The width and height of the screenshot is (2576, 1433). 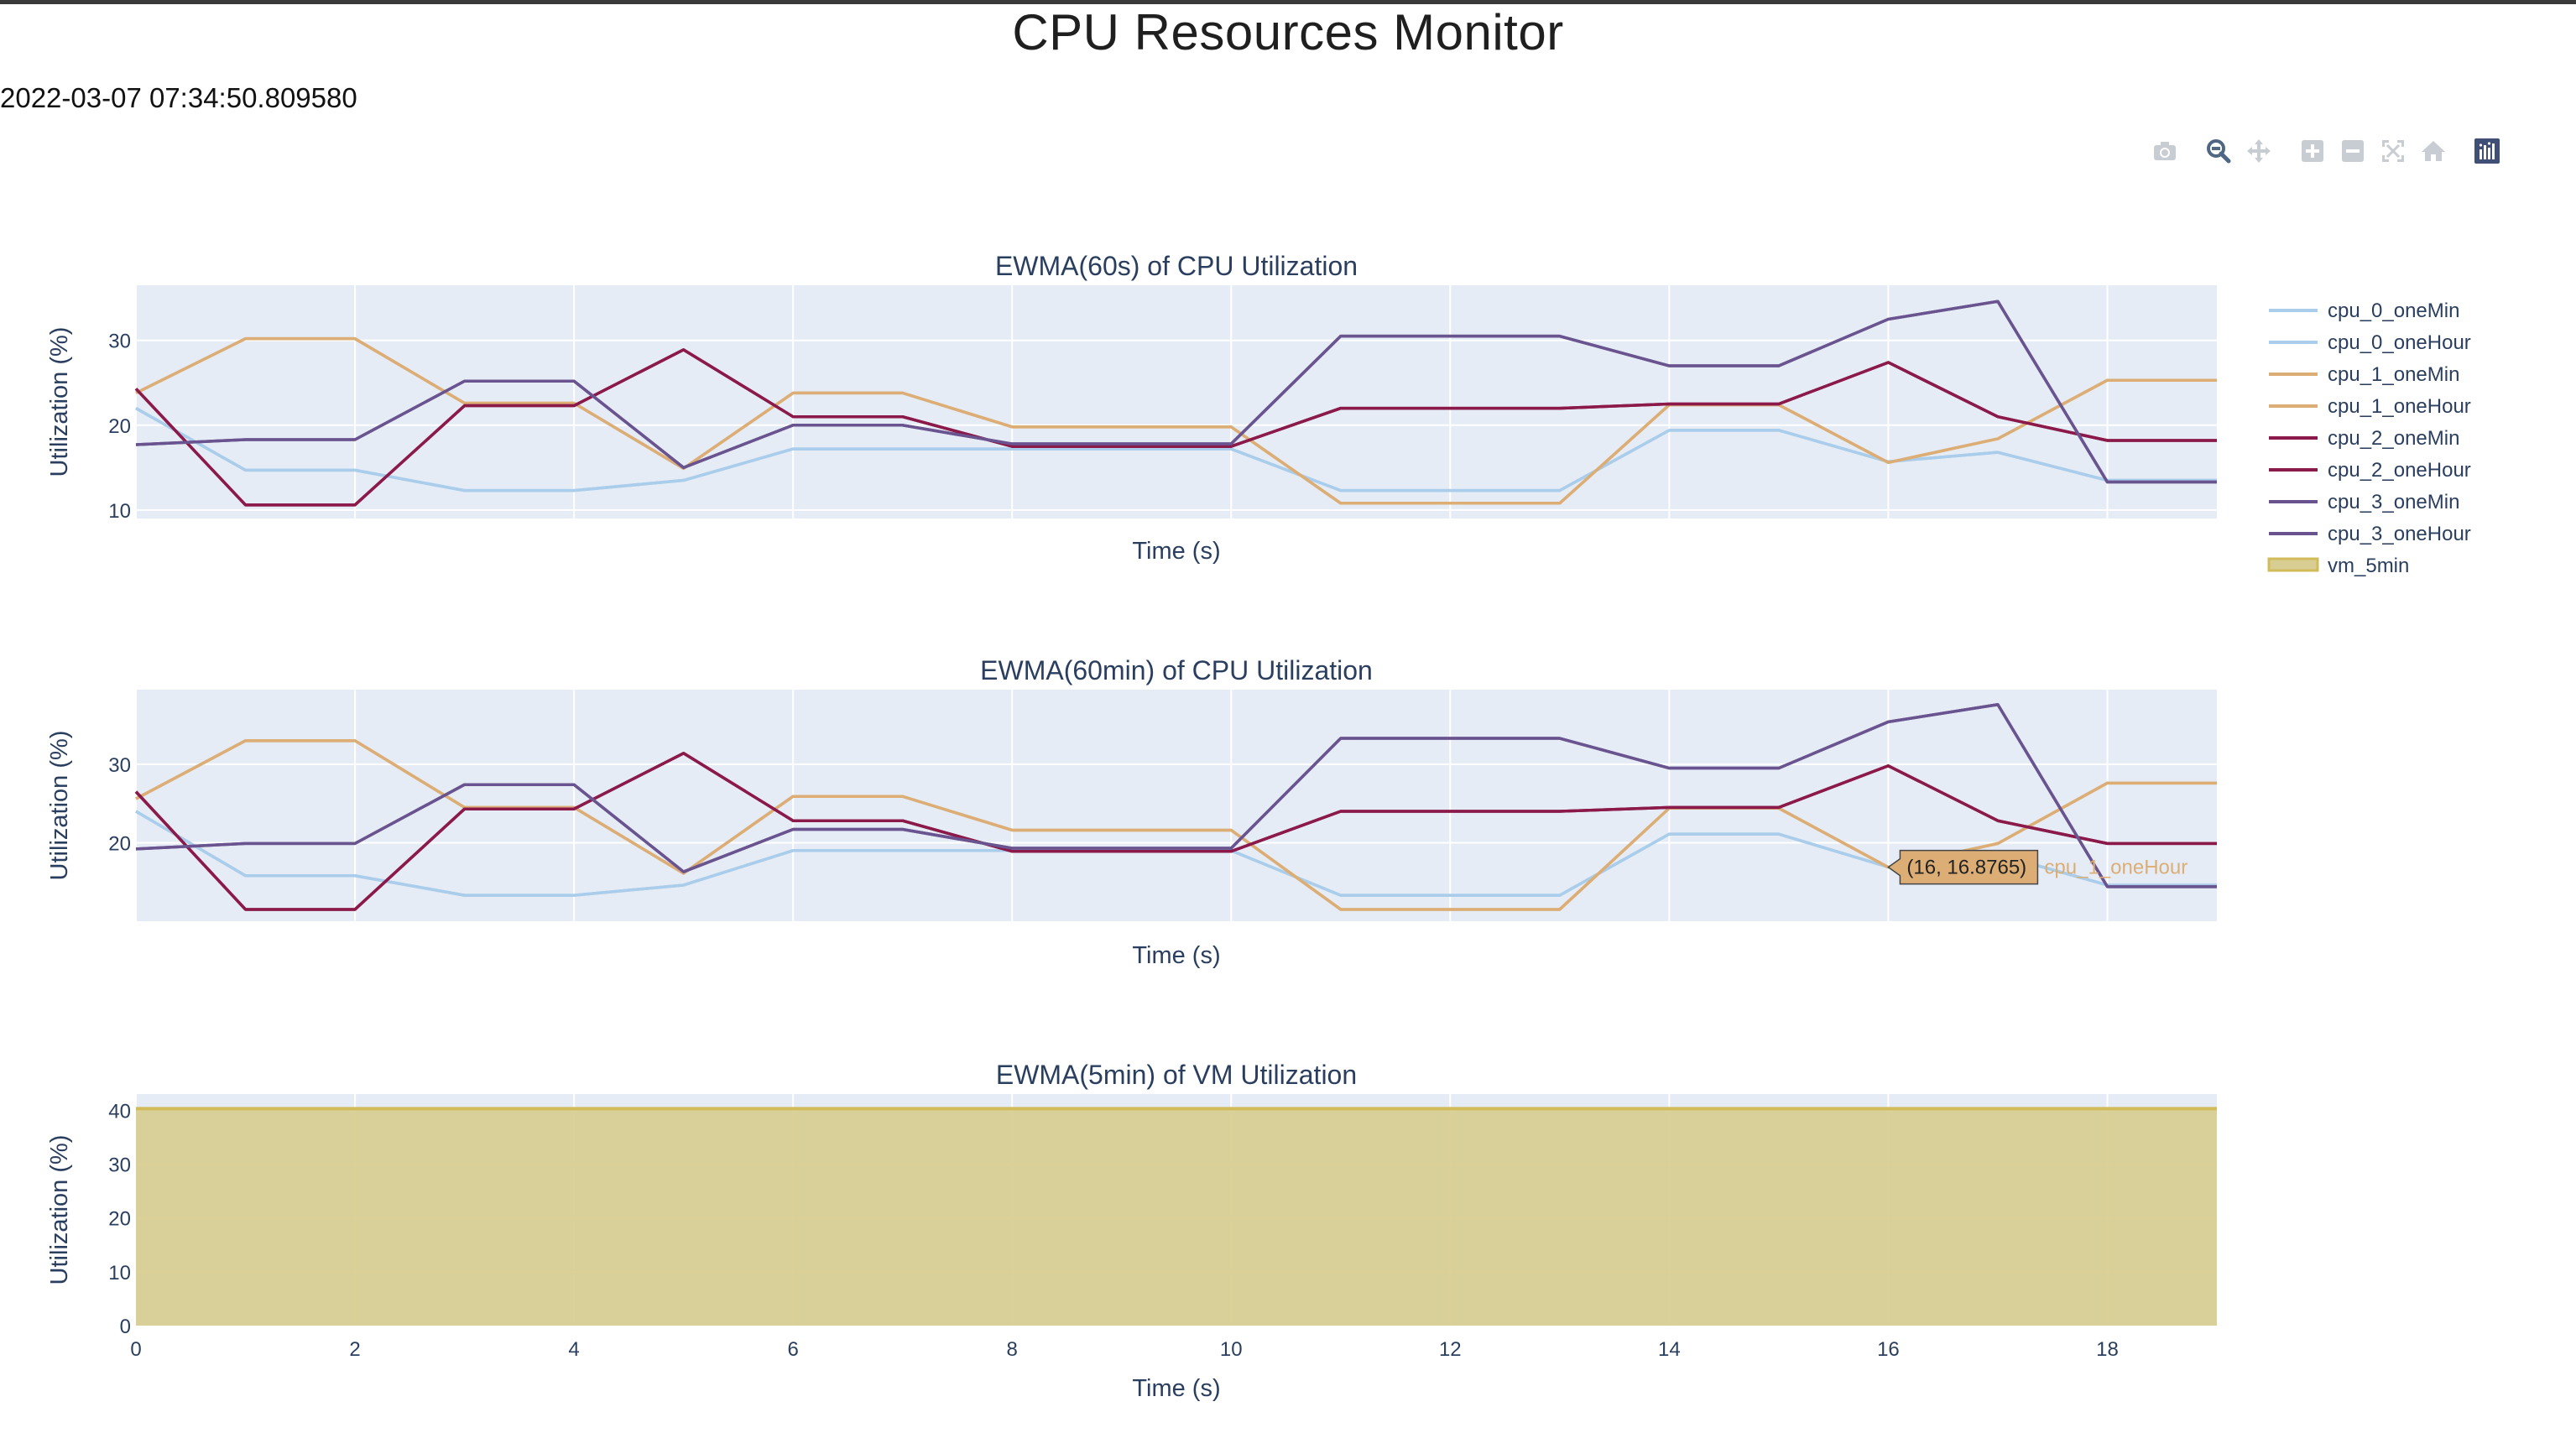 What do you see at coordinates (2312, 151) in the screenshot?
I see `zoom-in-icon` at bounding box center [2312, 151].